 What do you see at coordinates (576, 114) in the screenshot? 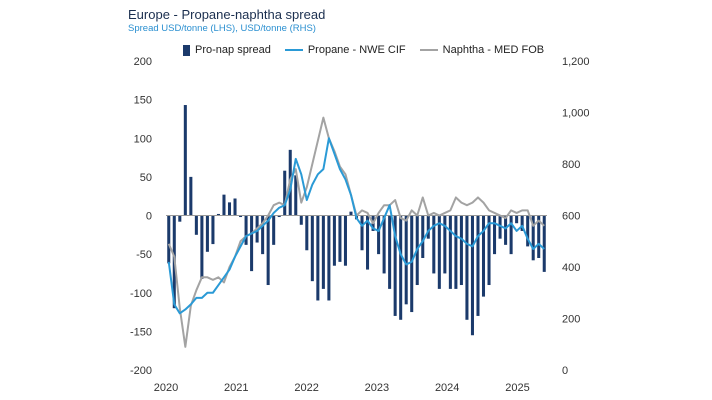
I see `y-right-tick-label: 1,000` at bounding box center [576, 114].